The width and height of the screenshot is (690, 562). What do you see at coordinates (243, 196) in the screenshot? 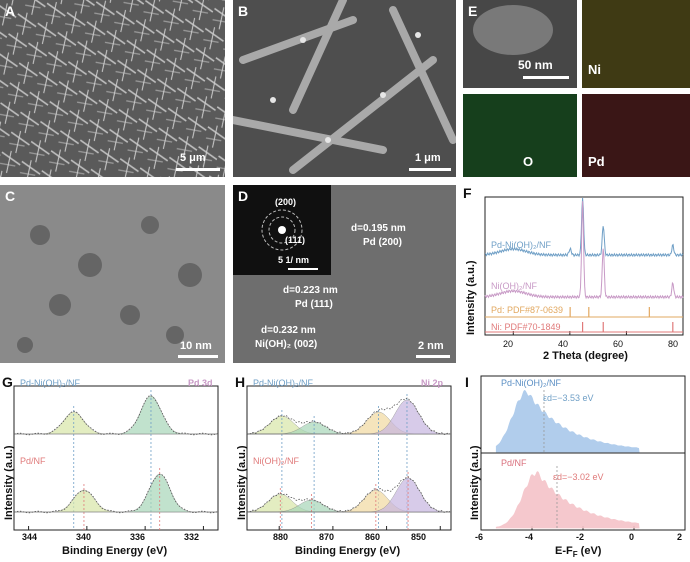
I see `panel-label-d: D` at bounding box center [243, 196].